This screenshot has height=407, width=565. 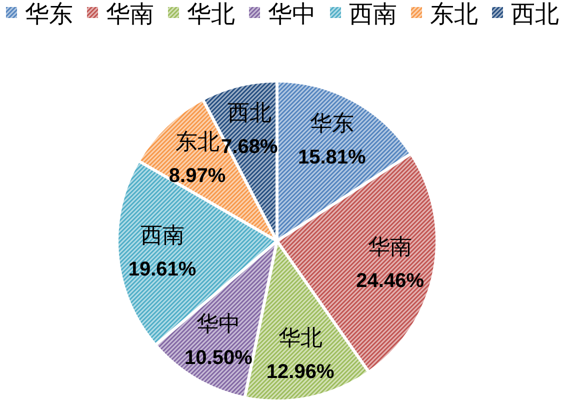 I want to click on legend-label: 西北, so click(x=535, y=15).